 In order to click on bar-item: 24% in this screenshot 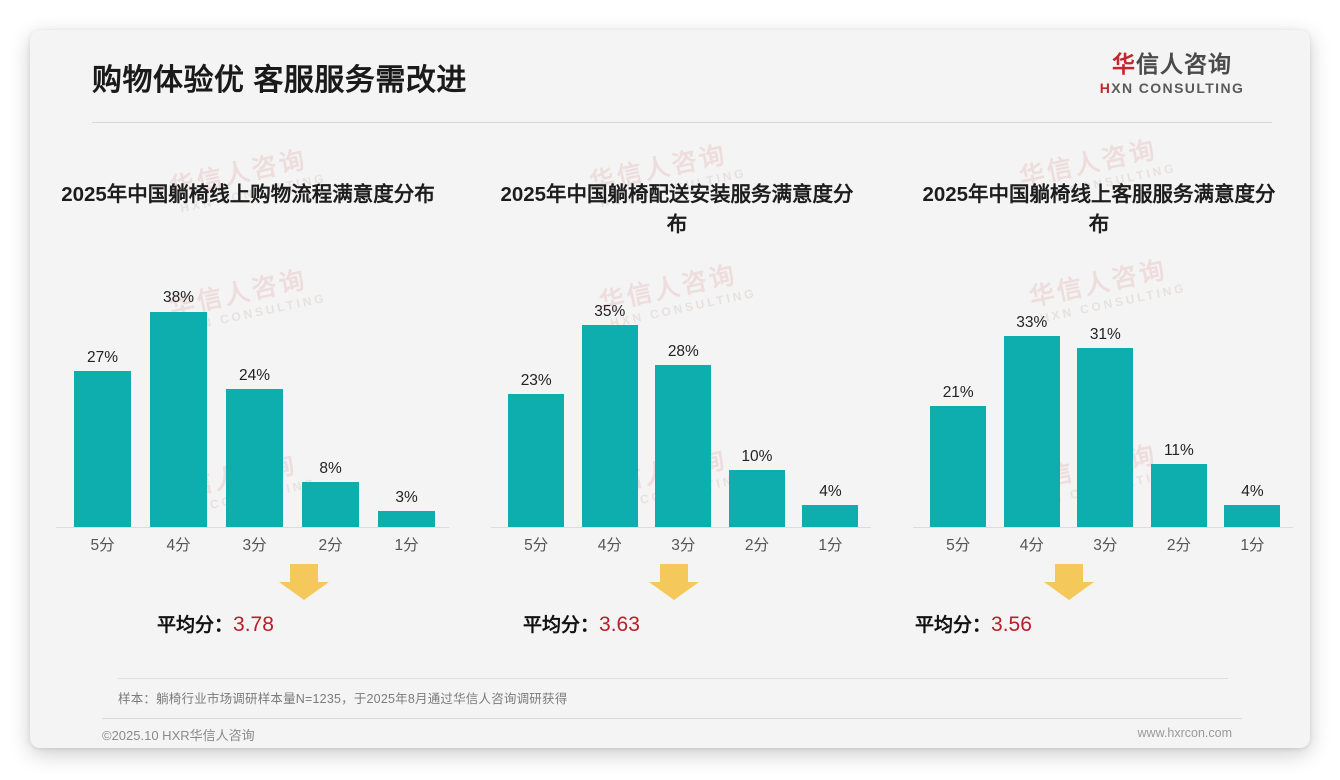, I will do `click(254, 409)`.